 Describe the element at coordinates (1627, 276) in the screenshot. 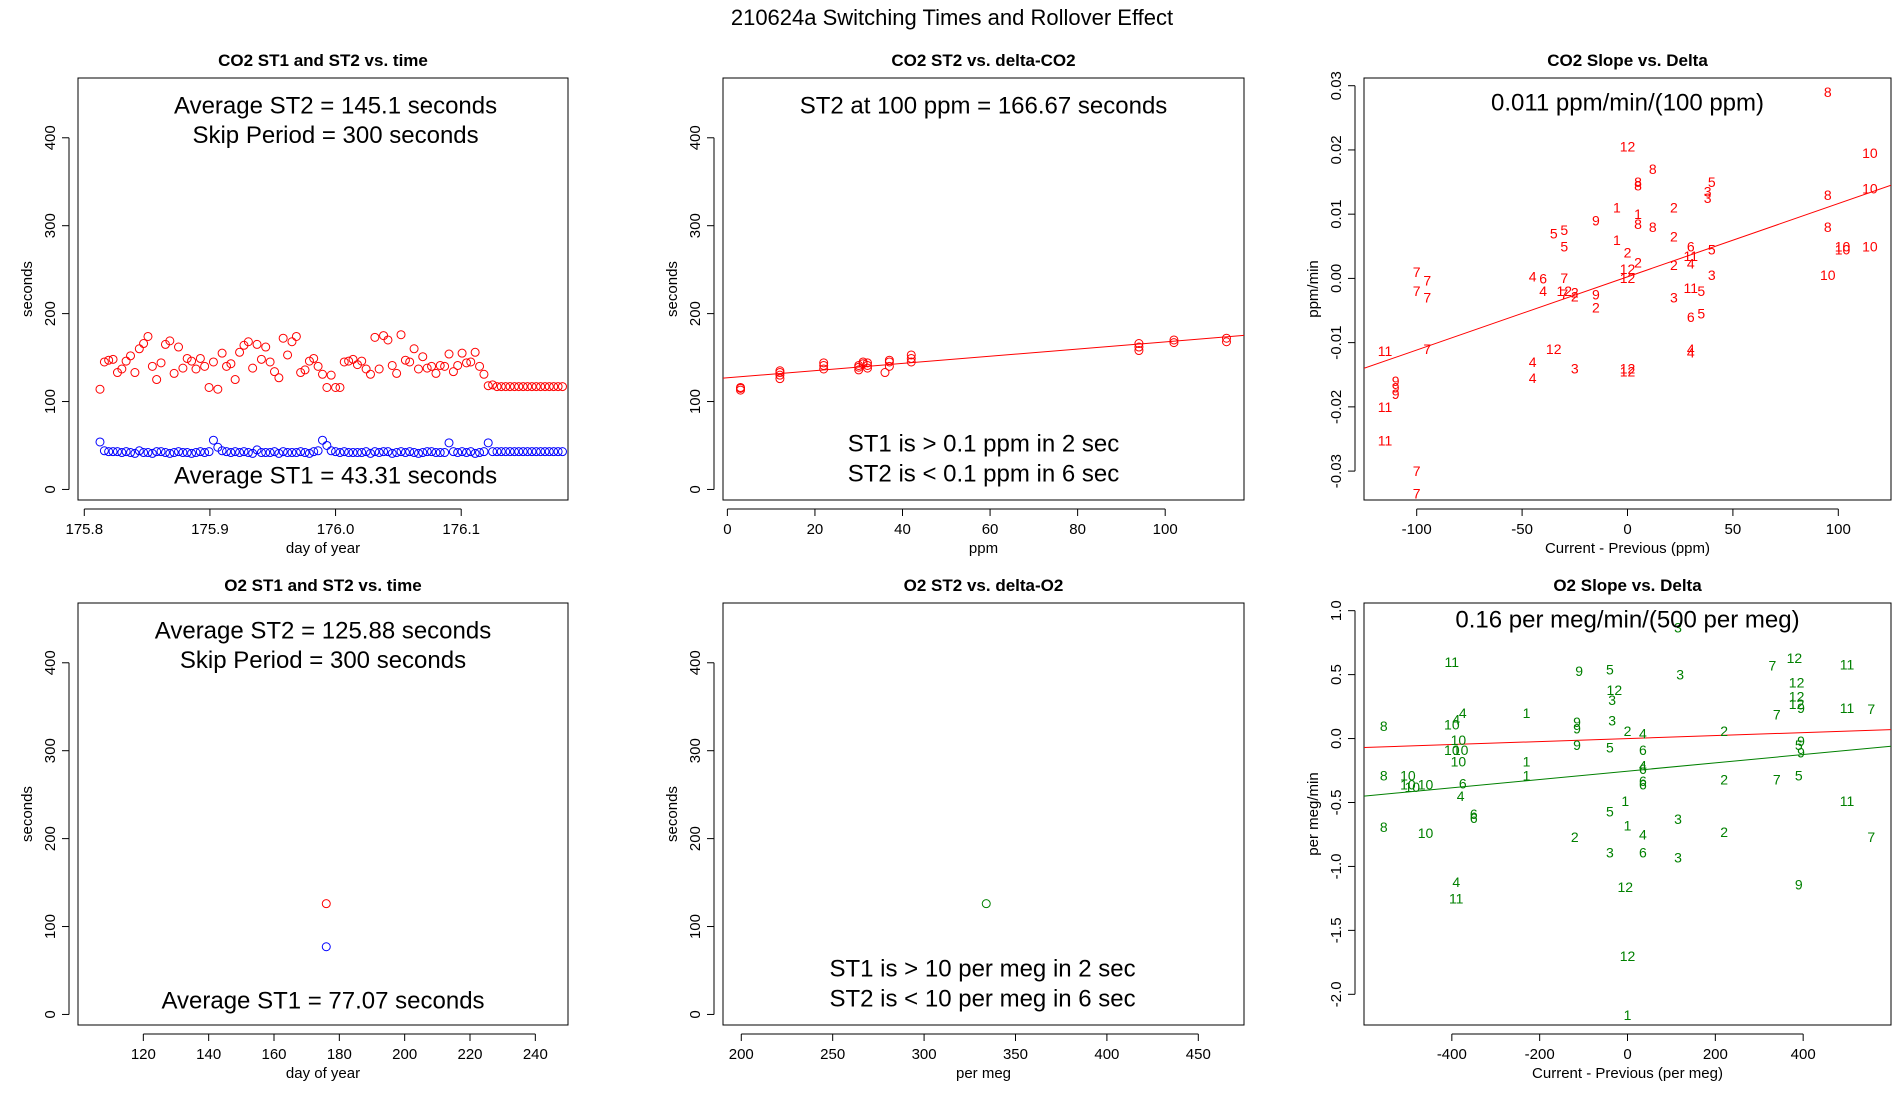

I see `fit-line` at that location.